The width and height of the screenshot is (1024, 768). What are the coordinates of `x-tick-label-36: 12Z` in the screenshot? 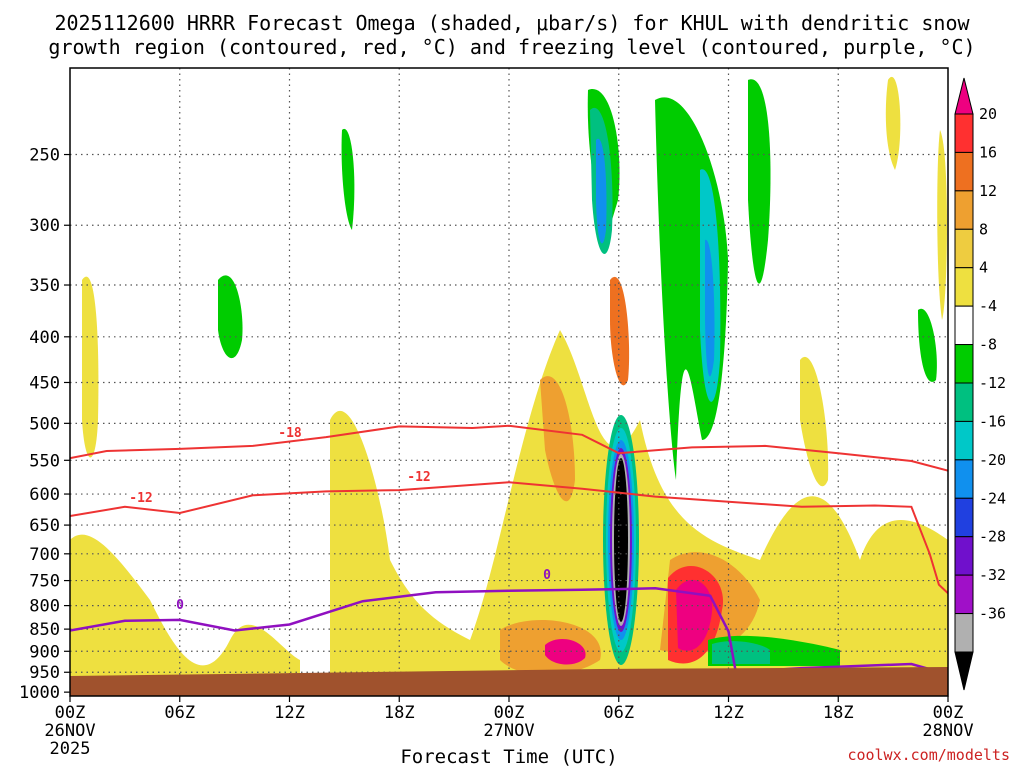 It's located at (728, 713).